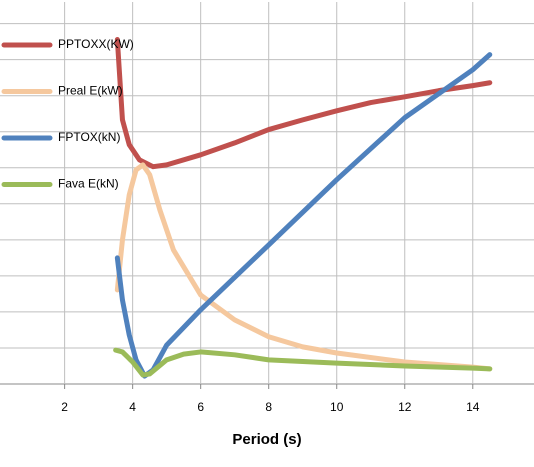 This screenshot has width=534, height=467. I want to click on legend-label: FPTOX(kN), so click(89, 137).